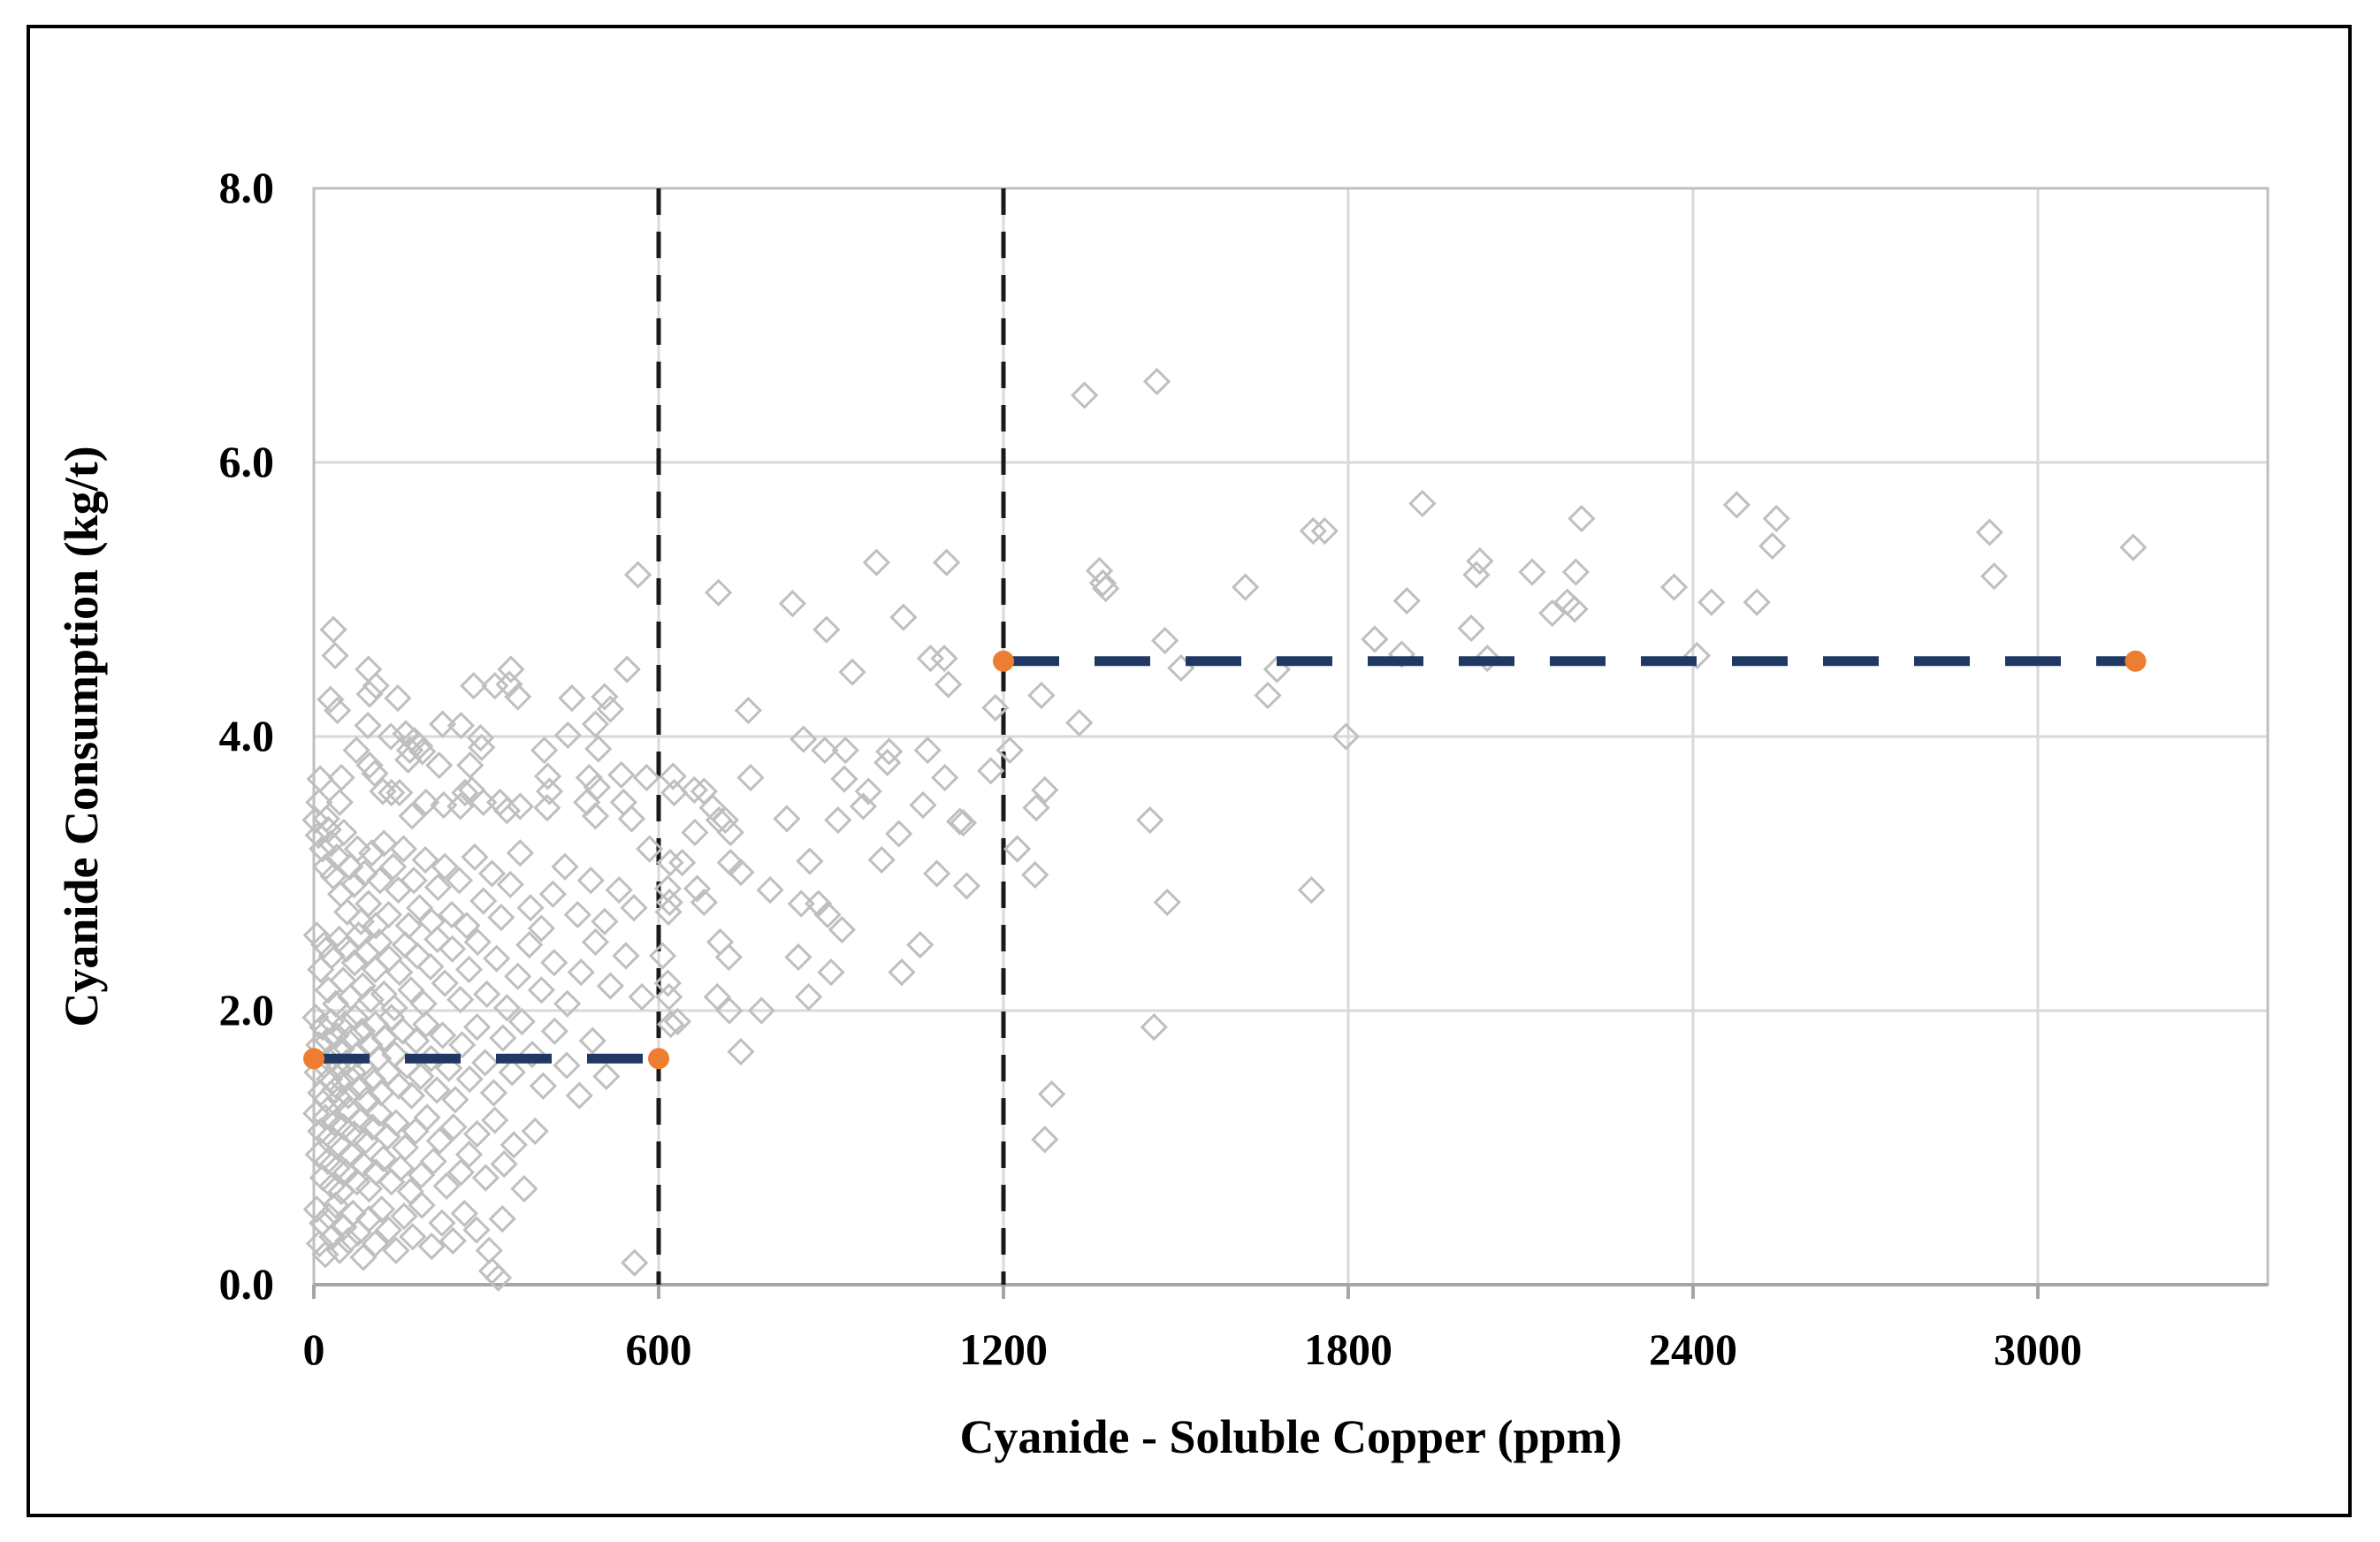  I want to click on x-tick-label: 600, so click(659, 1349).